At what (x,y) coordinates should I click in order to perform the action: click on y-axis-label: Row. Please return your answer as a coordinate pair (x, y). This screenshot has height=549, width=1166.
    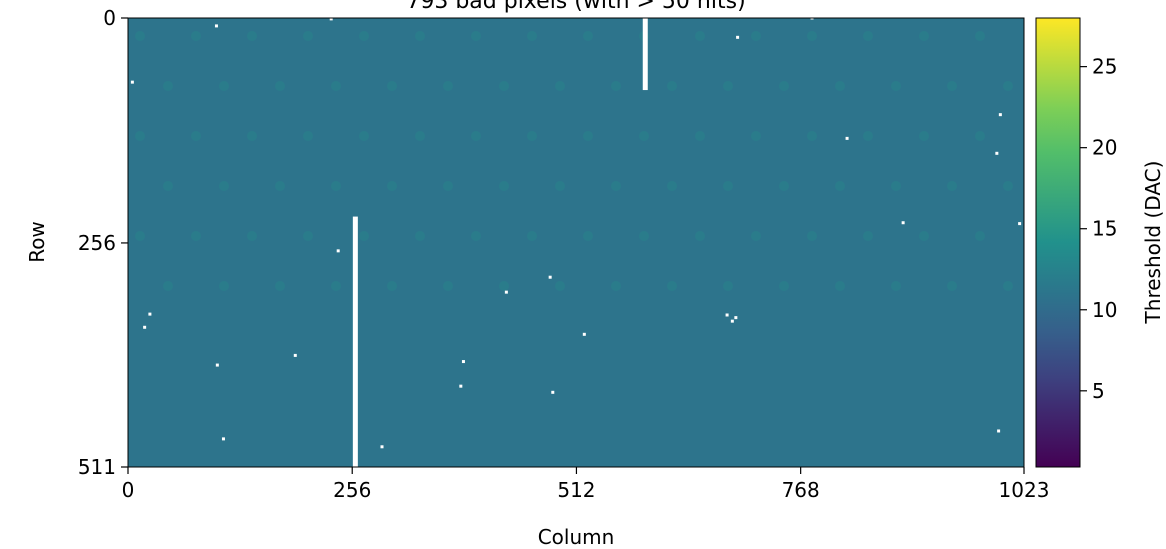
    Looking at the image, I should click on (37, 242).